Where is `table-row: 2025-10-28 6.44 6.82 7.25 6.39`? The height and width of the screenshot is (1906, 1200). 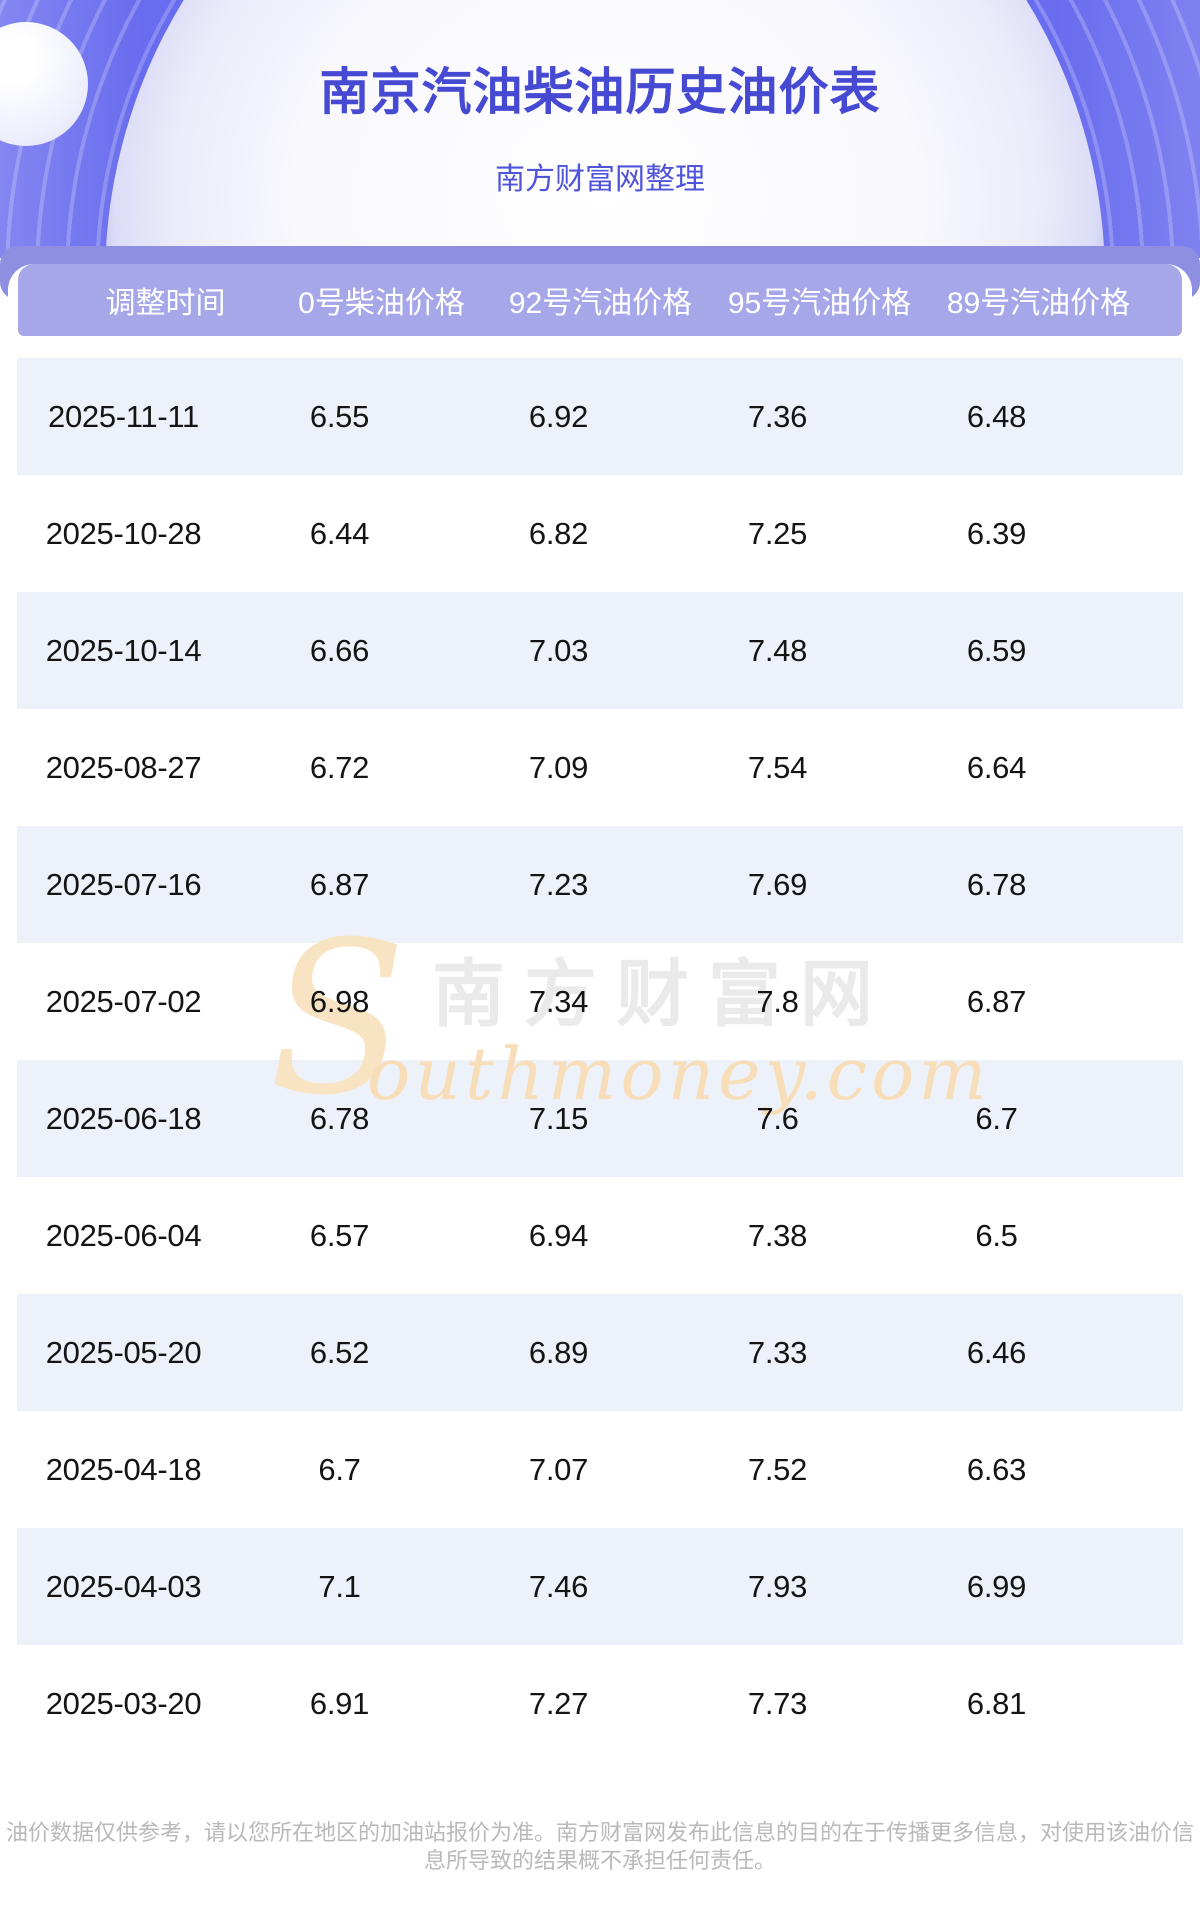
table-row: 2025-10-28 6.44 6.82 7.25 6.39 is located at coordinates (600, 533).